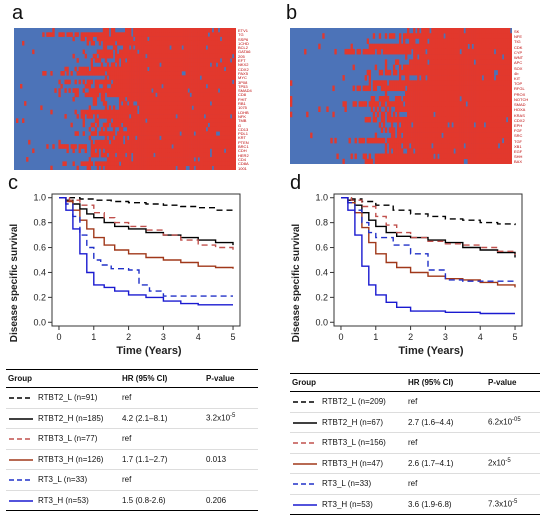 The image size is (550, 515). What do you see at coordinates (305, 422) in the screenshot?
I see `legend-line` at bounding box center [305, 422].